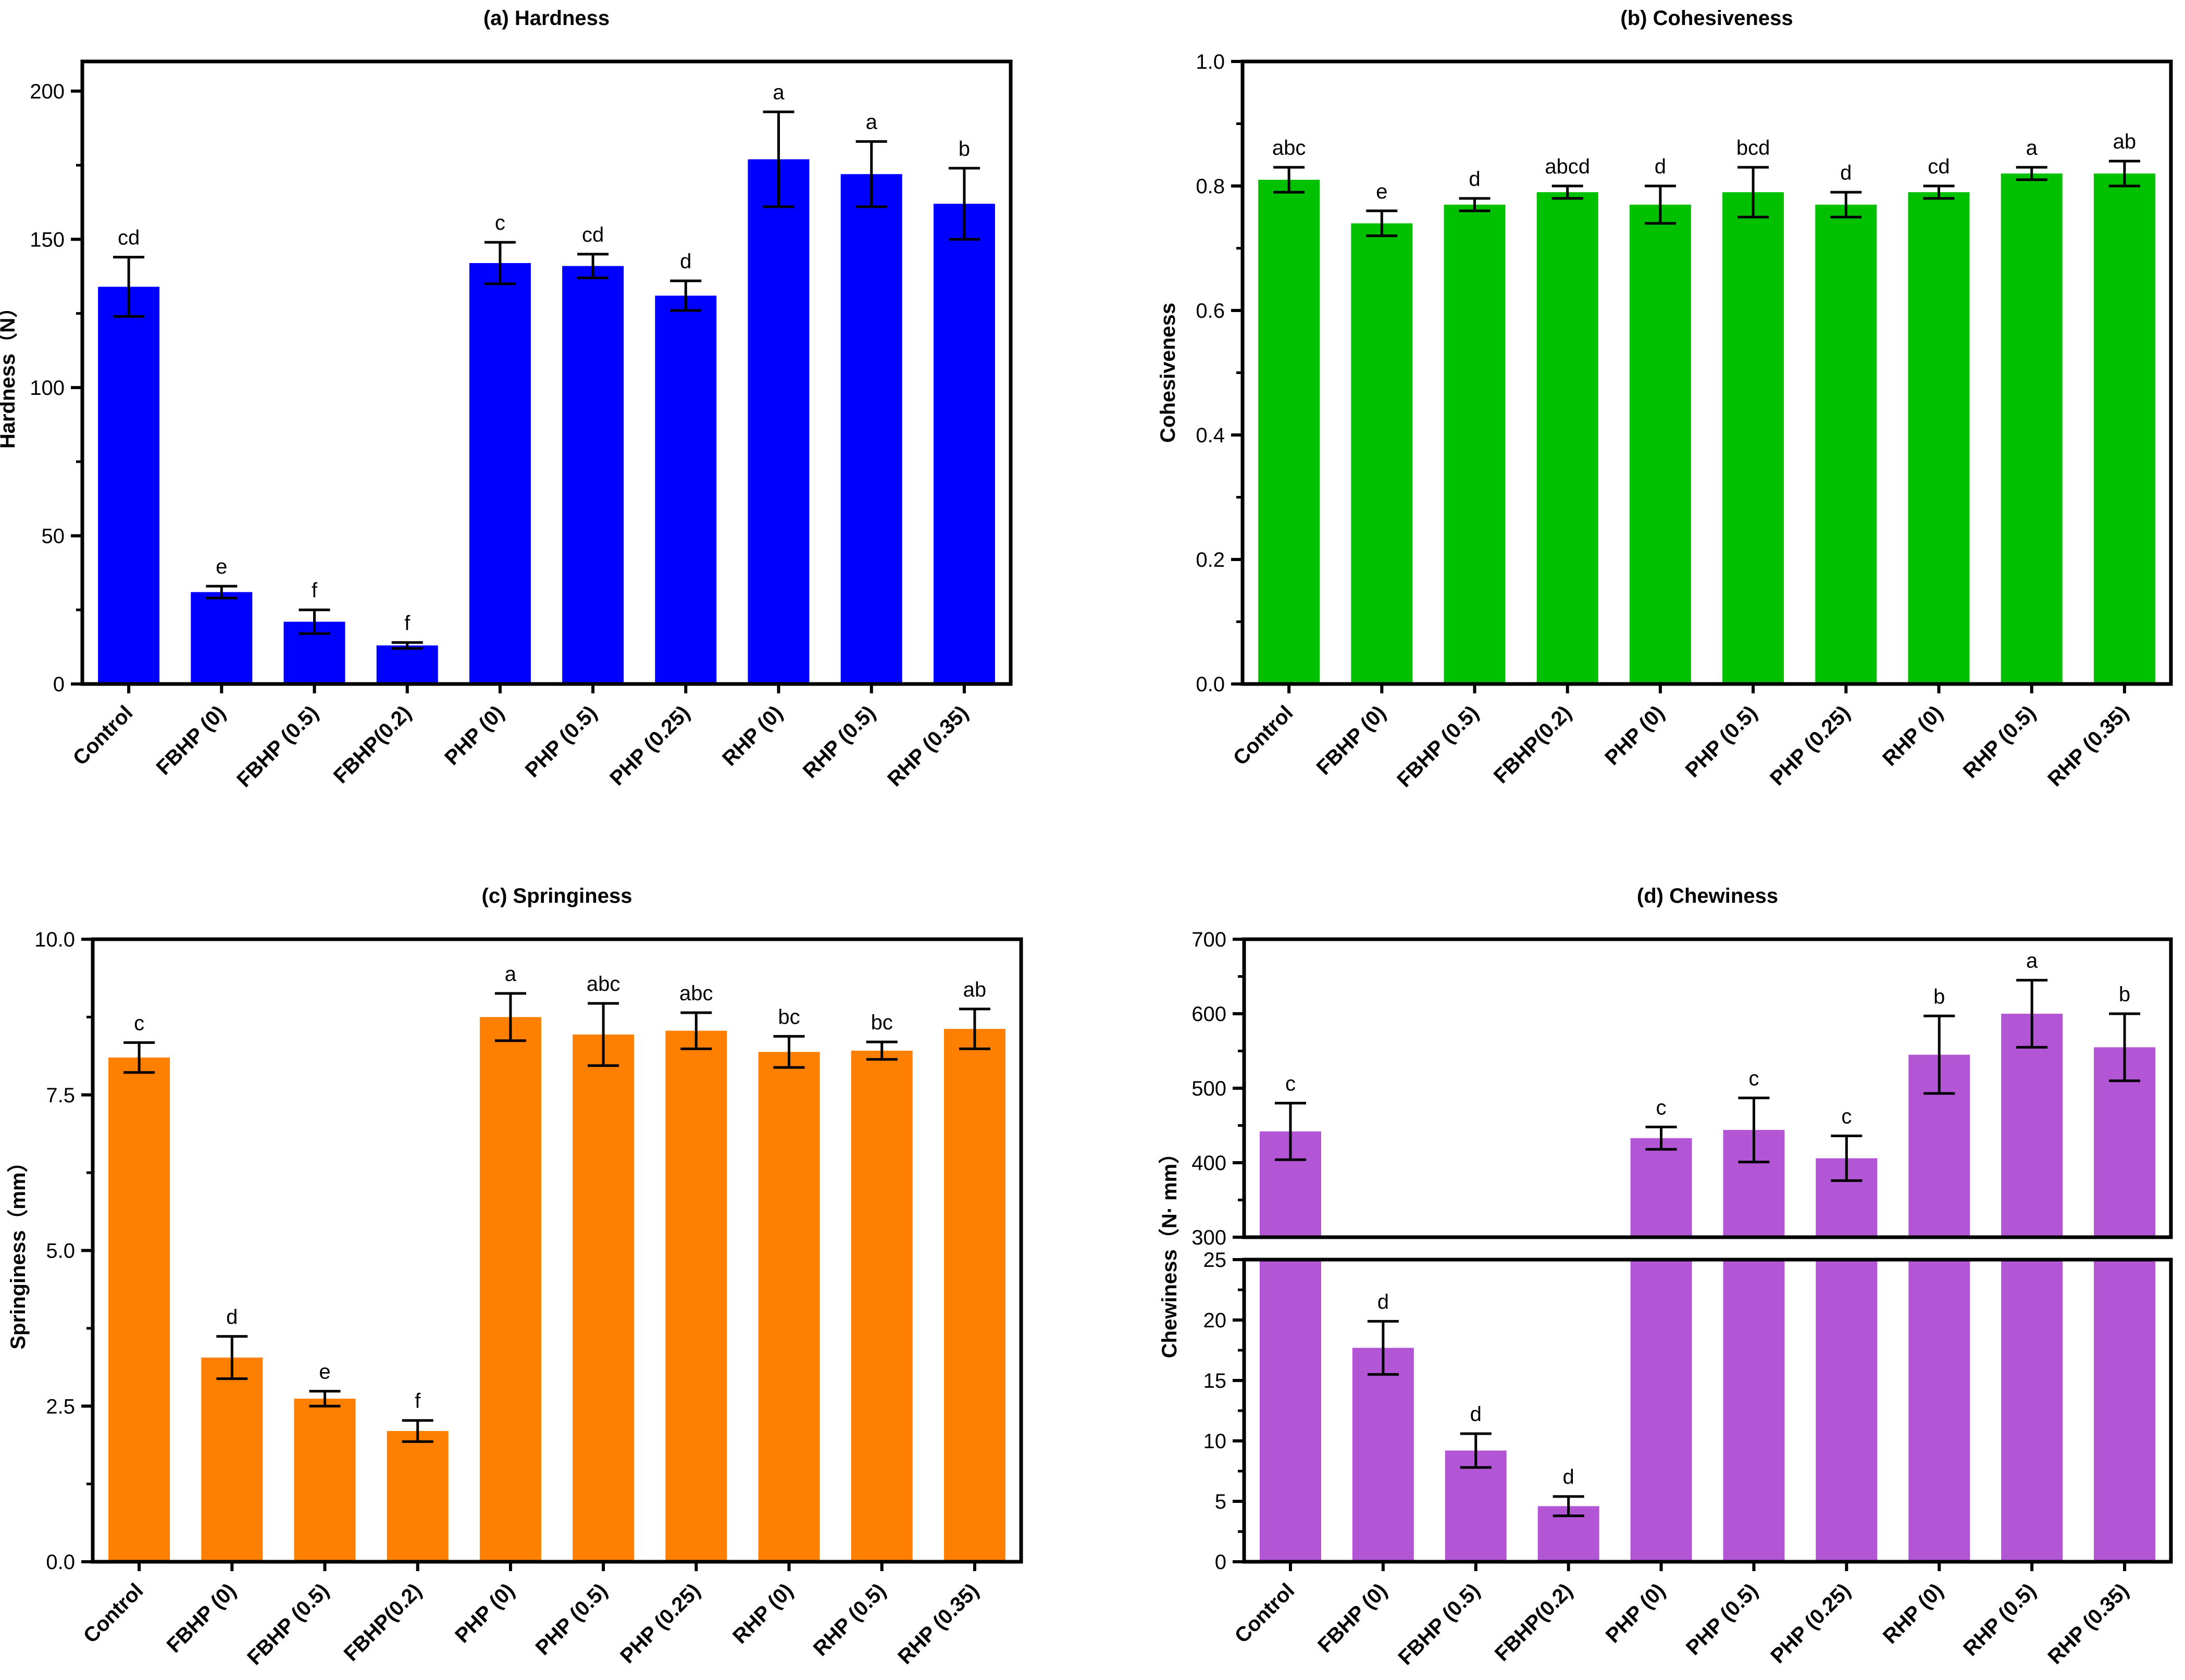 The width and height of the screenshot is (2185, 1680). I want to click on y-tick-label: 5, so click(1220, 1501).